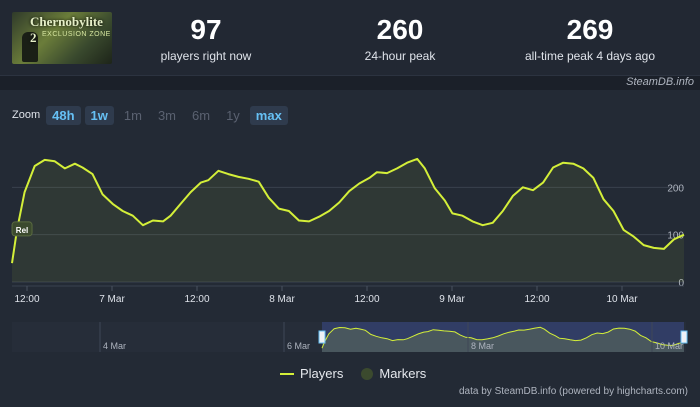 This screenshot has width=700, height=407. I want to click on x-tick-label: 10 Mar, so click(622, 299).